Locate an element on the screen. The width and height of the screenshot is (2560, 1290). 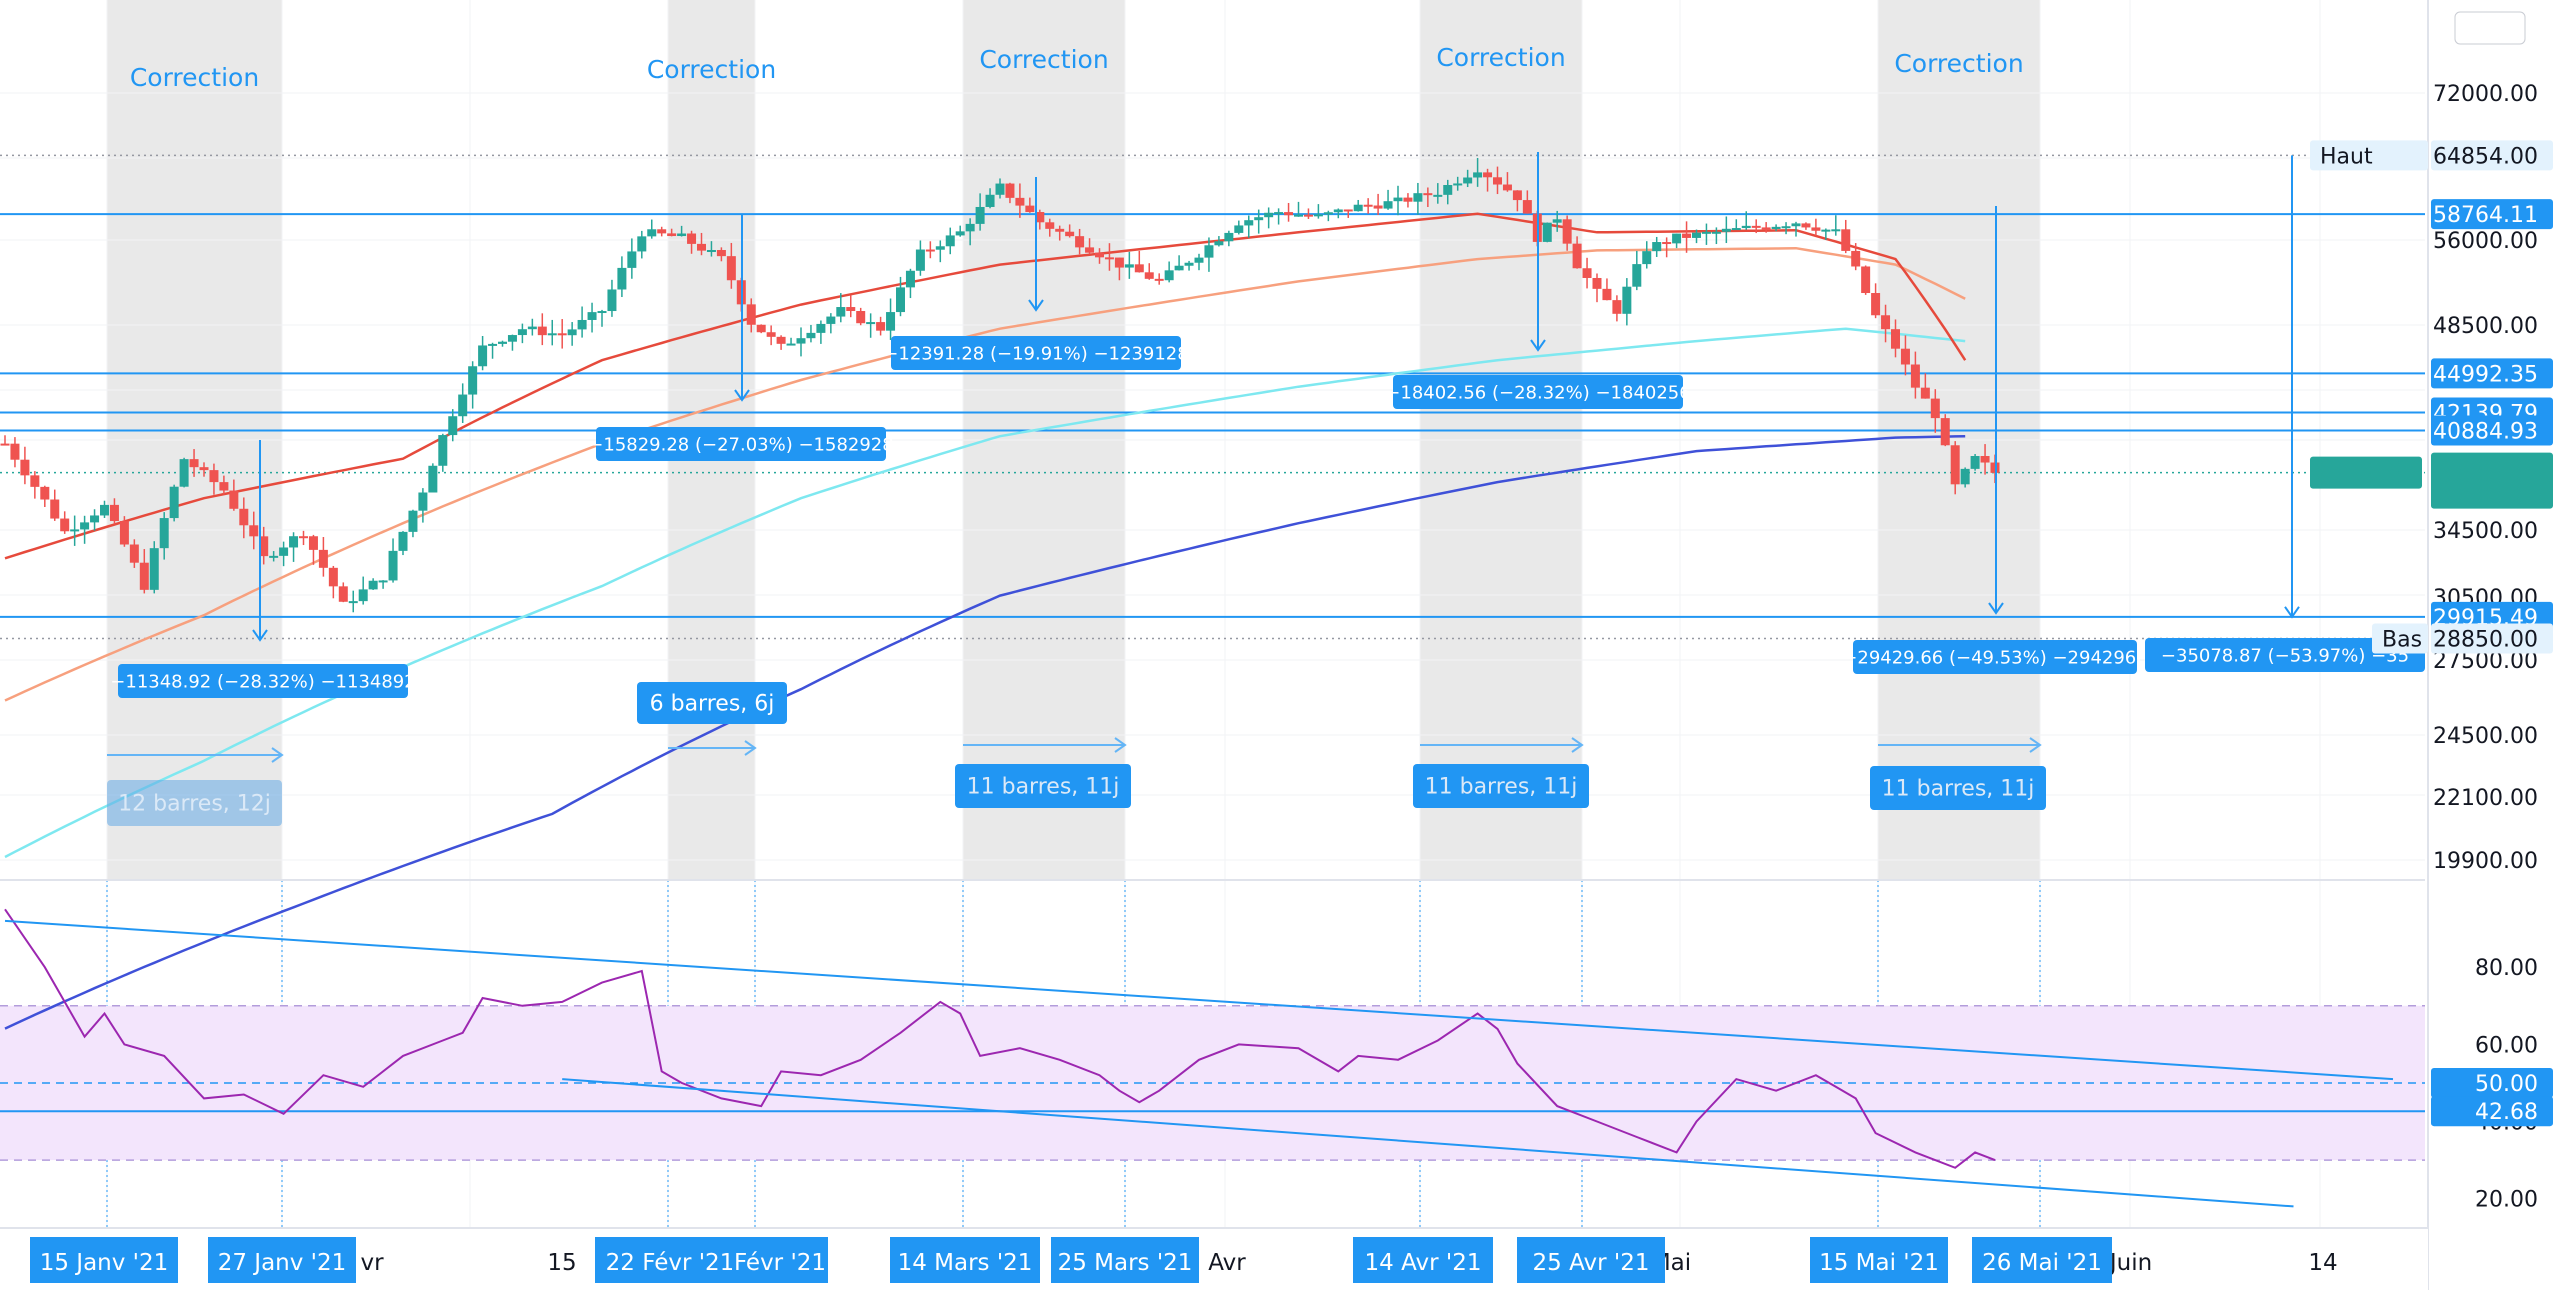
measure-label: −15829.28 (−27.03%) −1582928 is located at coordinates (741, 444).